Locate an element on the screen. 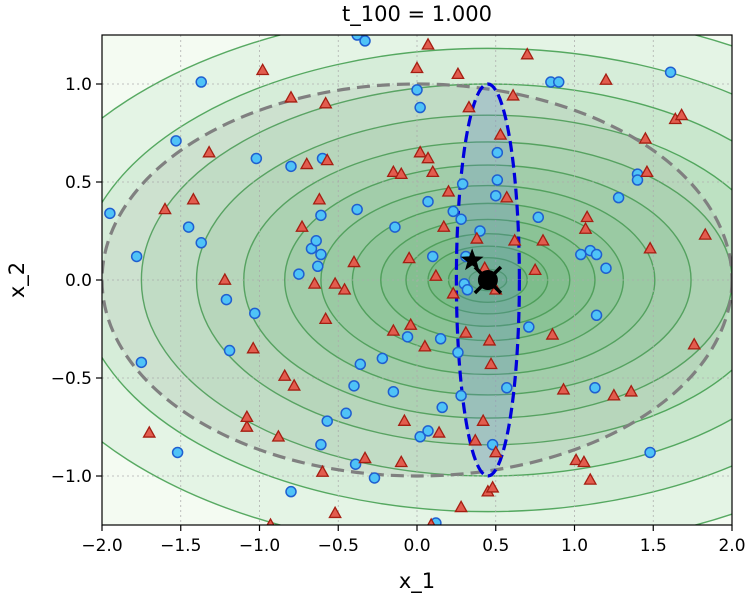  x-tick-label: 0.0 is located at coordinates (416, 546).